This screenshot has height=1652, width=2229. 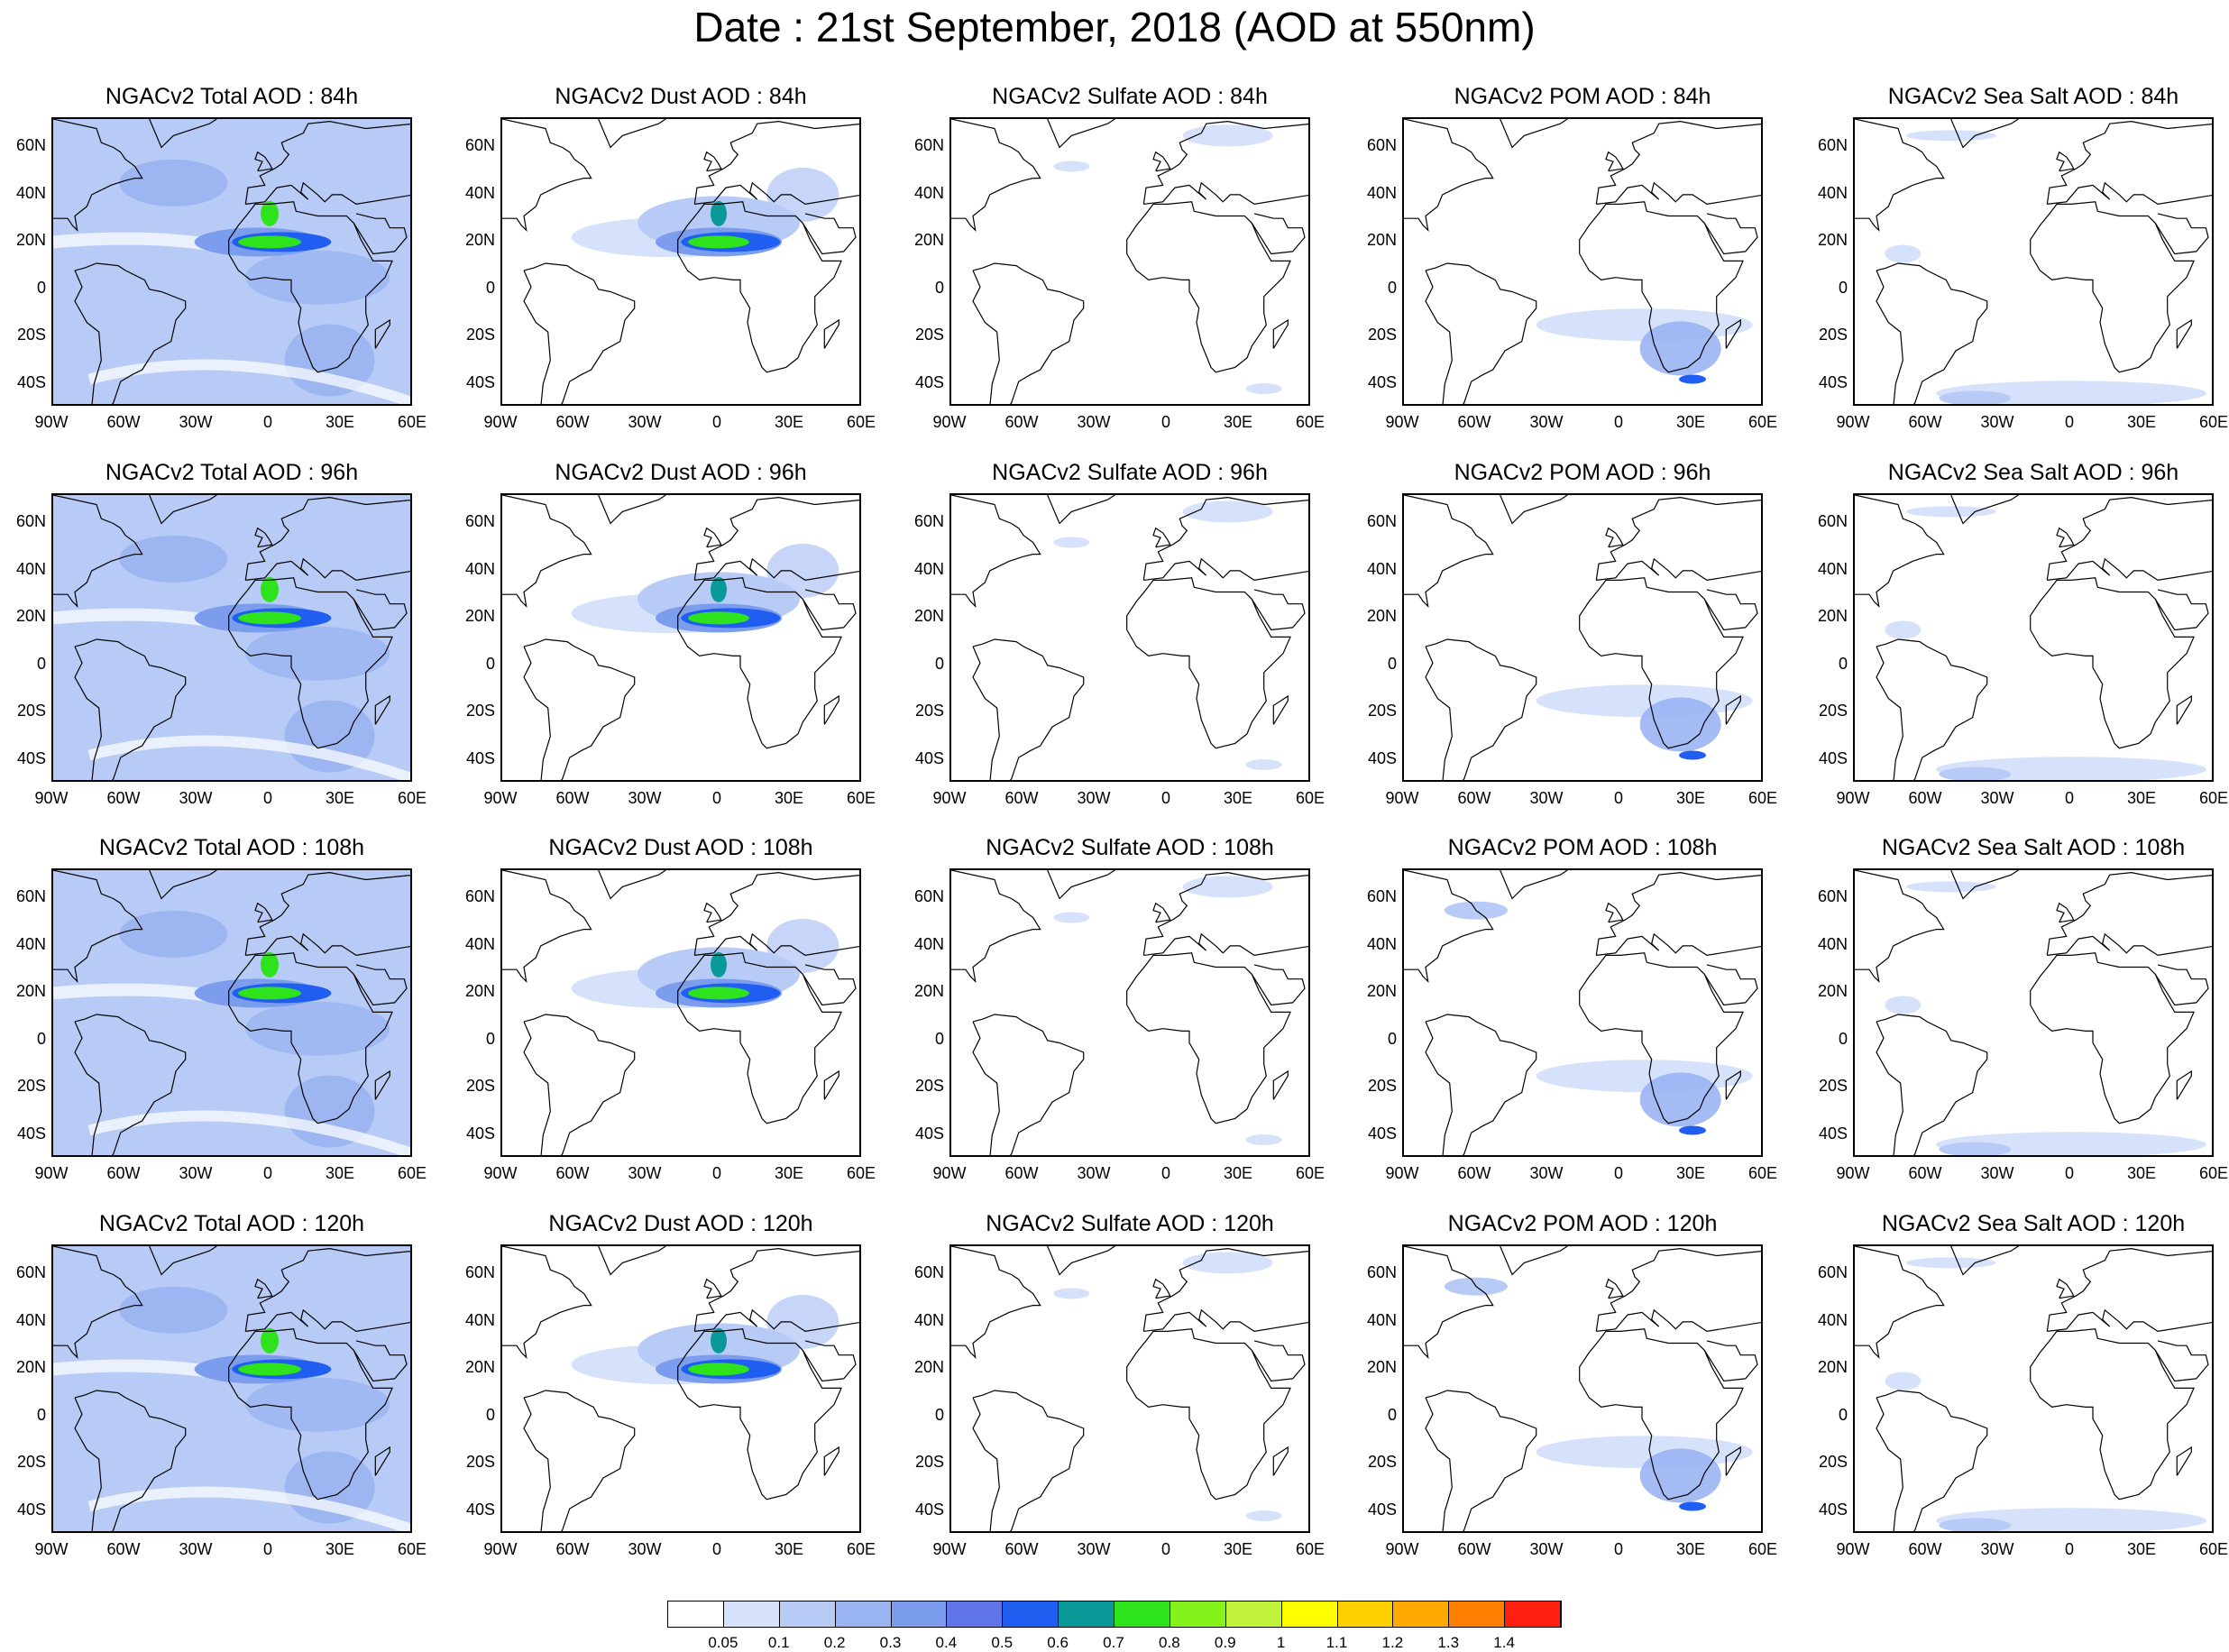 What do you see at coordinates (1582, 473) in the screenshot?
I see `panel-title-pom: NGACv2 POM AOD : 96h` at bounding box center [1582, 473].